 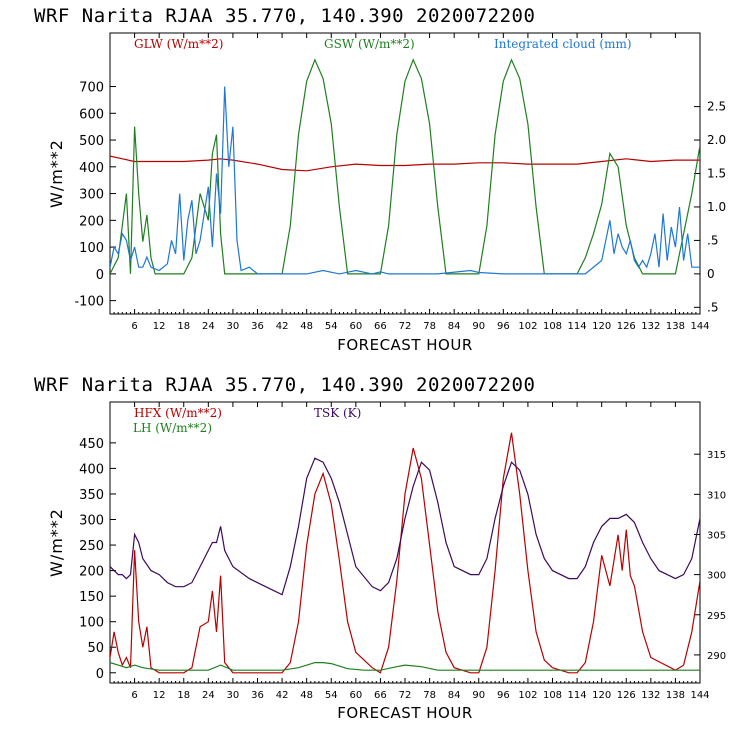 What do you see at coordinates (601, 695) in the screenshot?
I see `x-tick-label: 120` at bounding box center [601, 695].